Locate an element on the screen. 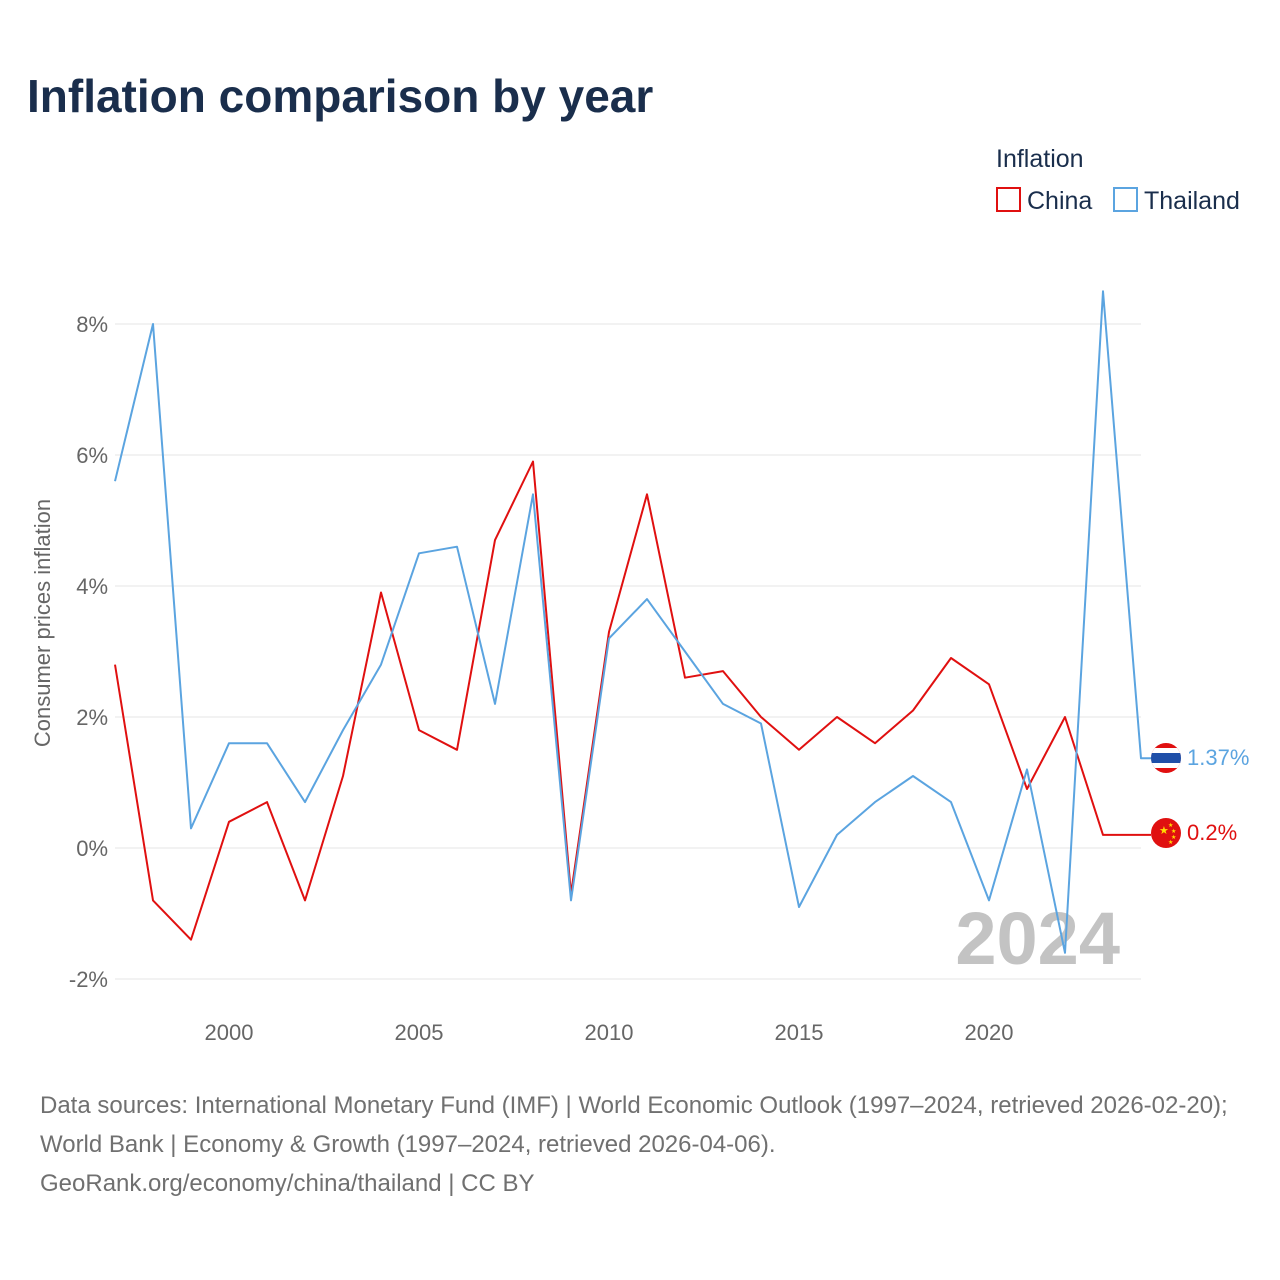 The image size is (1280, 1280). y-tick-label: 4% is located at coordinates (92, 586).